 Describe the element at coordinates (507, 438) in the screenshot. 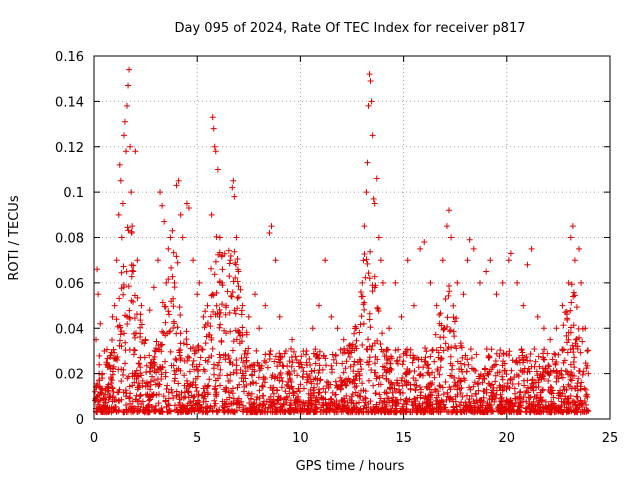

I see `x-tick-label: 20` at that location.